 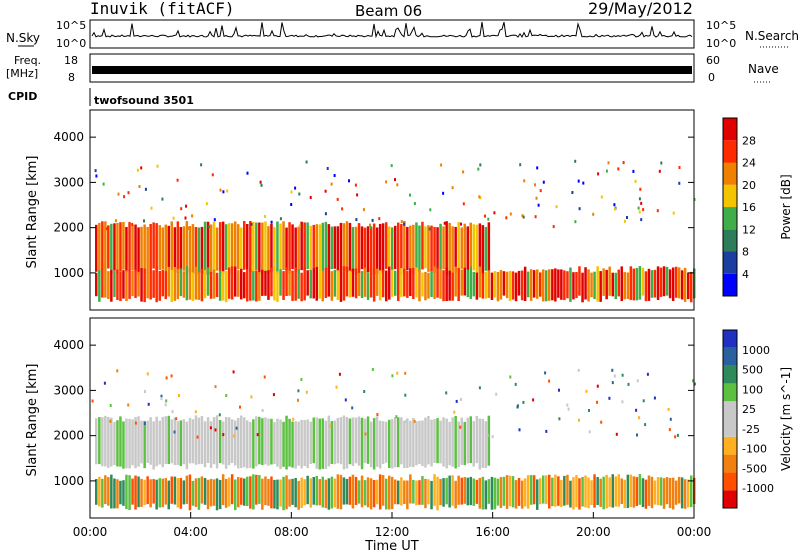 I want to click on beam-label: Beam 06, so click(x=388, y=11).